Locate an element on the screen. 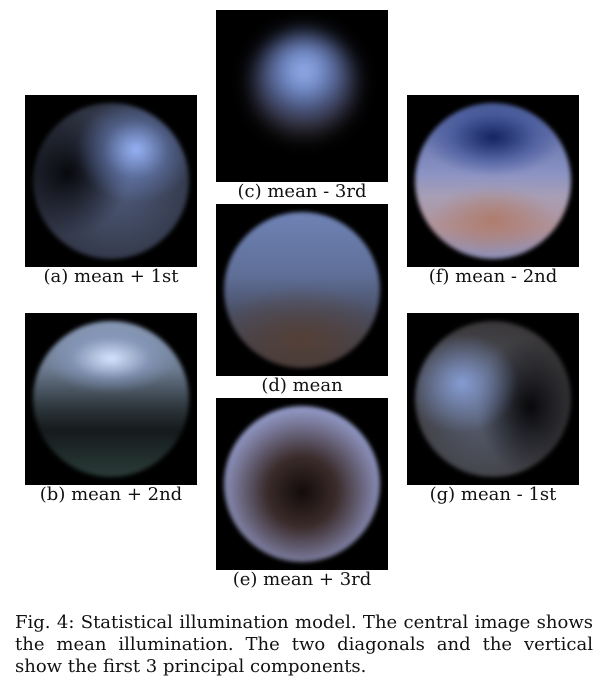 The image size is (604, 698). panel-a-image is located at coordinates (111, 181).